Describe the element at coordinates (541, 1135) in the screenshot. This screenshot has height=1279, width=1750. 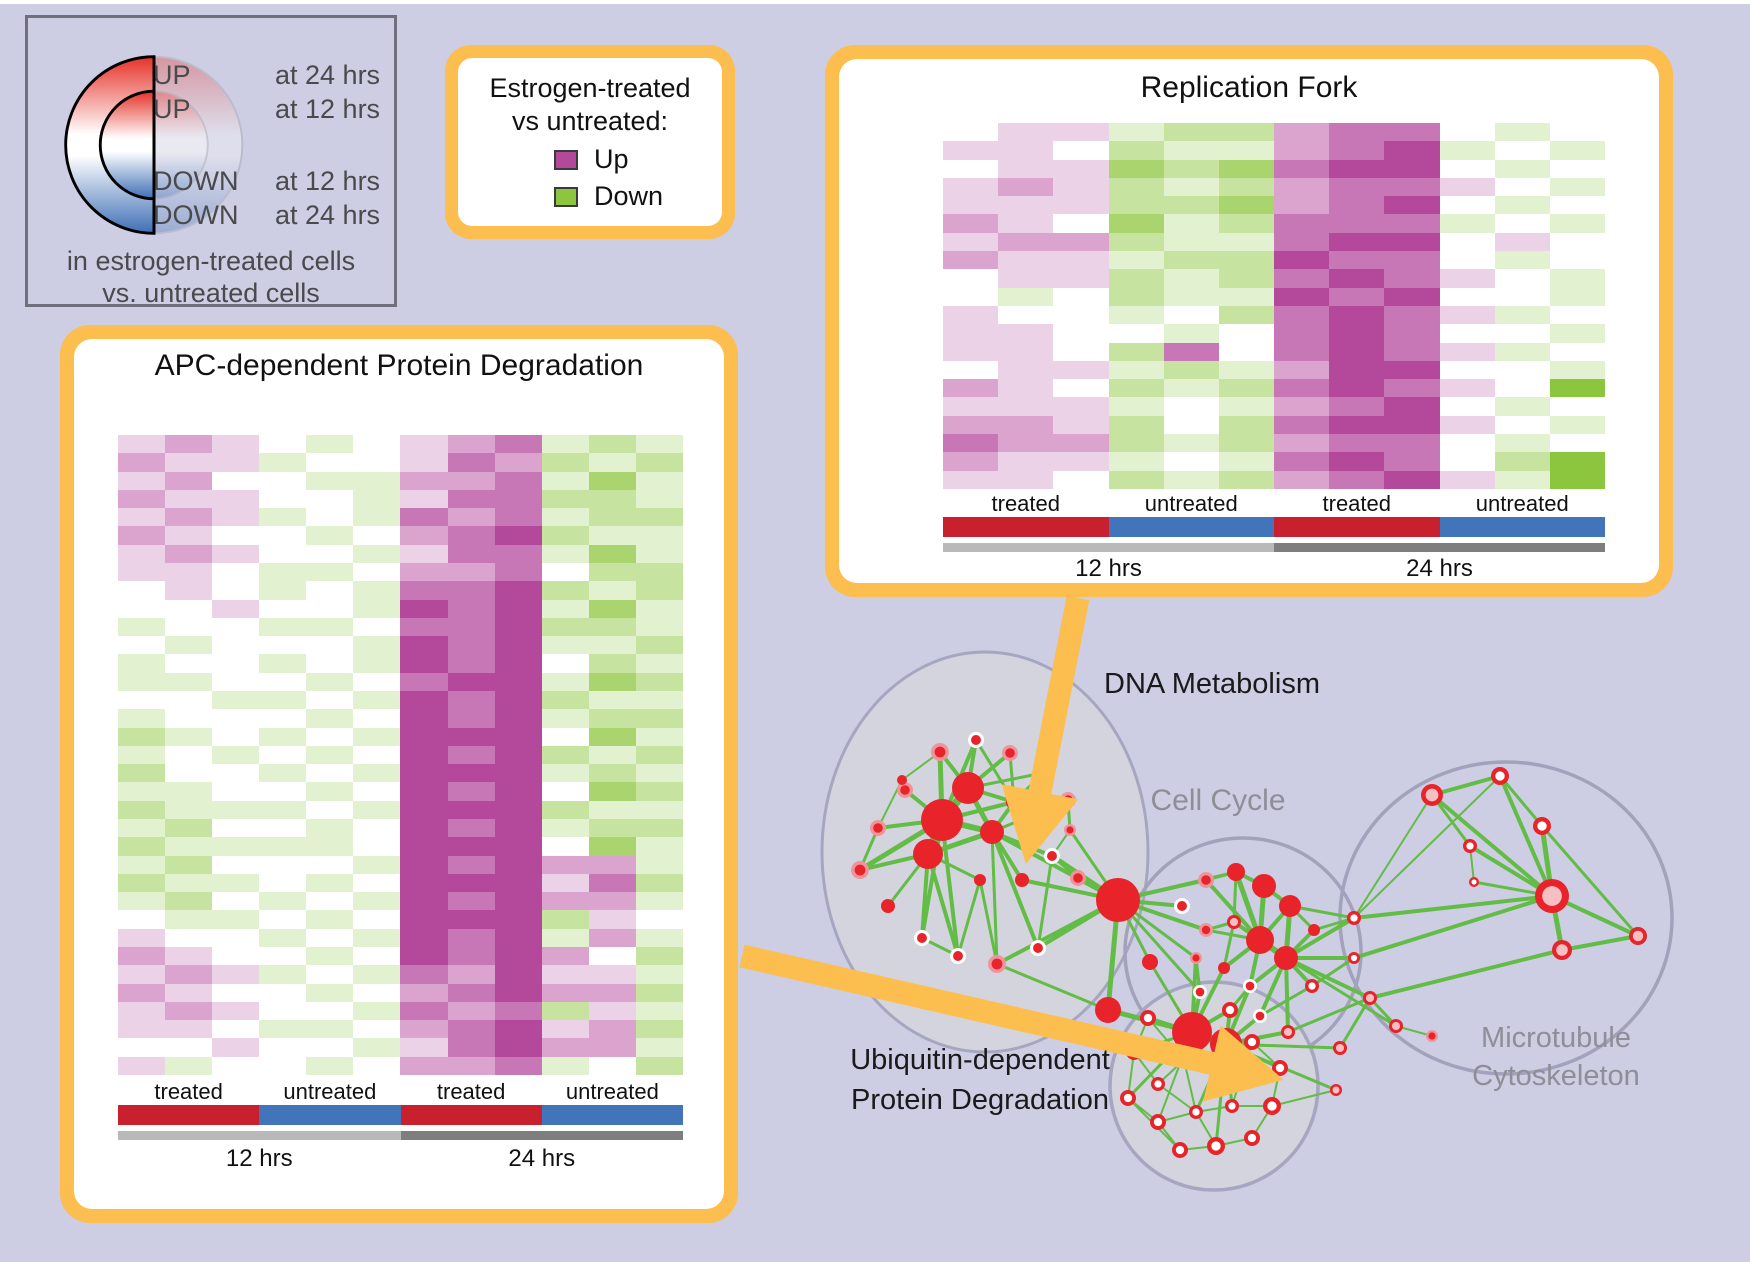
I see `time-24h-bar-segment` at that location.